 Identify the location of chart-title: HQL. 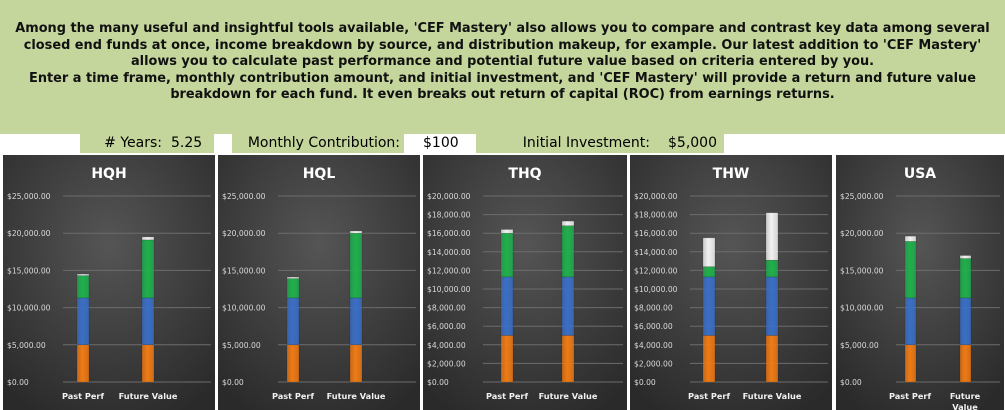
(319, 174).